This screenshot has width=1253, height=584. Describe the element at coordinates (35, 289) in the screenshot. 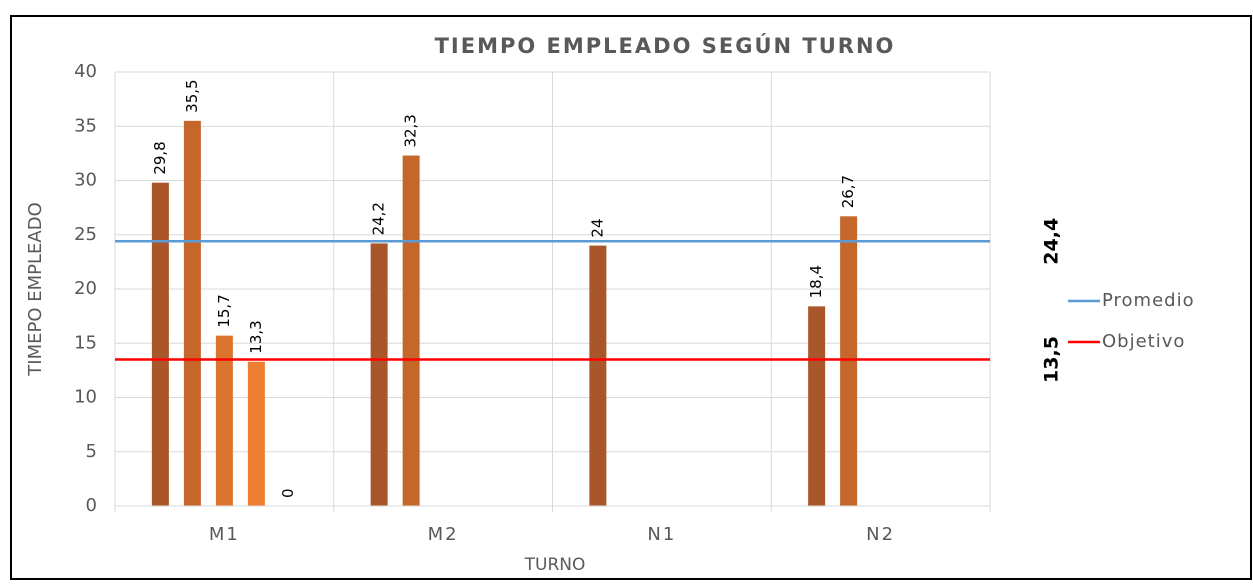

I see `y-axis-label: TIMEPO EMPLEADO` at that location.